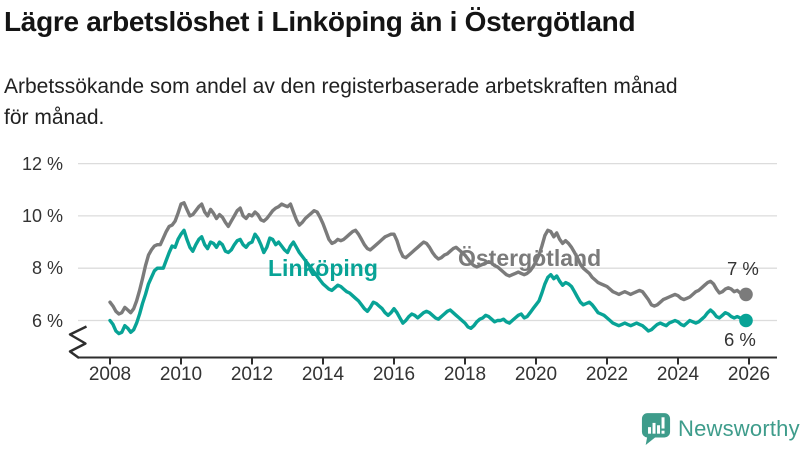 The image size is (800, 450). I want to click on newsworthy-wordmark: Newsworthy, so click(739, 428).